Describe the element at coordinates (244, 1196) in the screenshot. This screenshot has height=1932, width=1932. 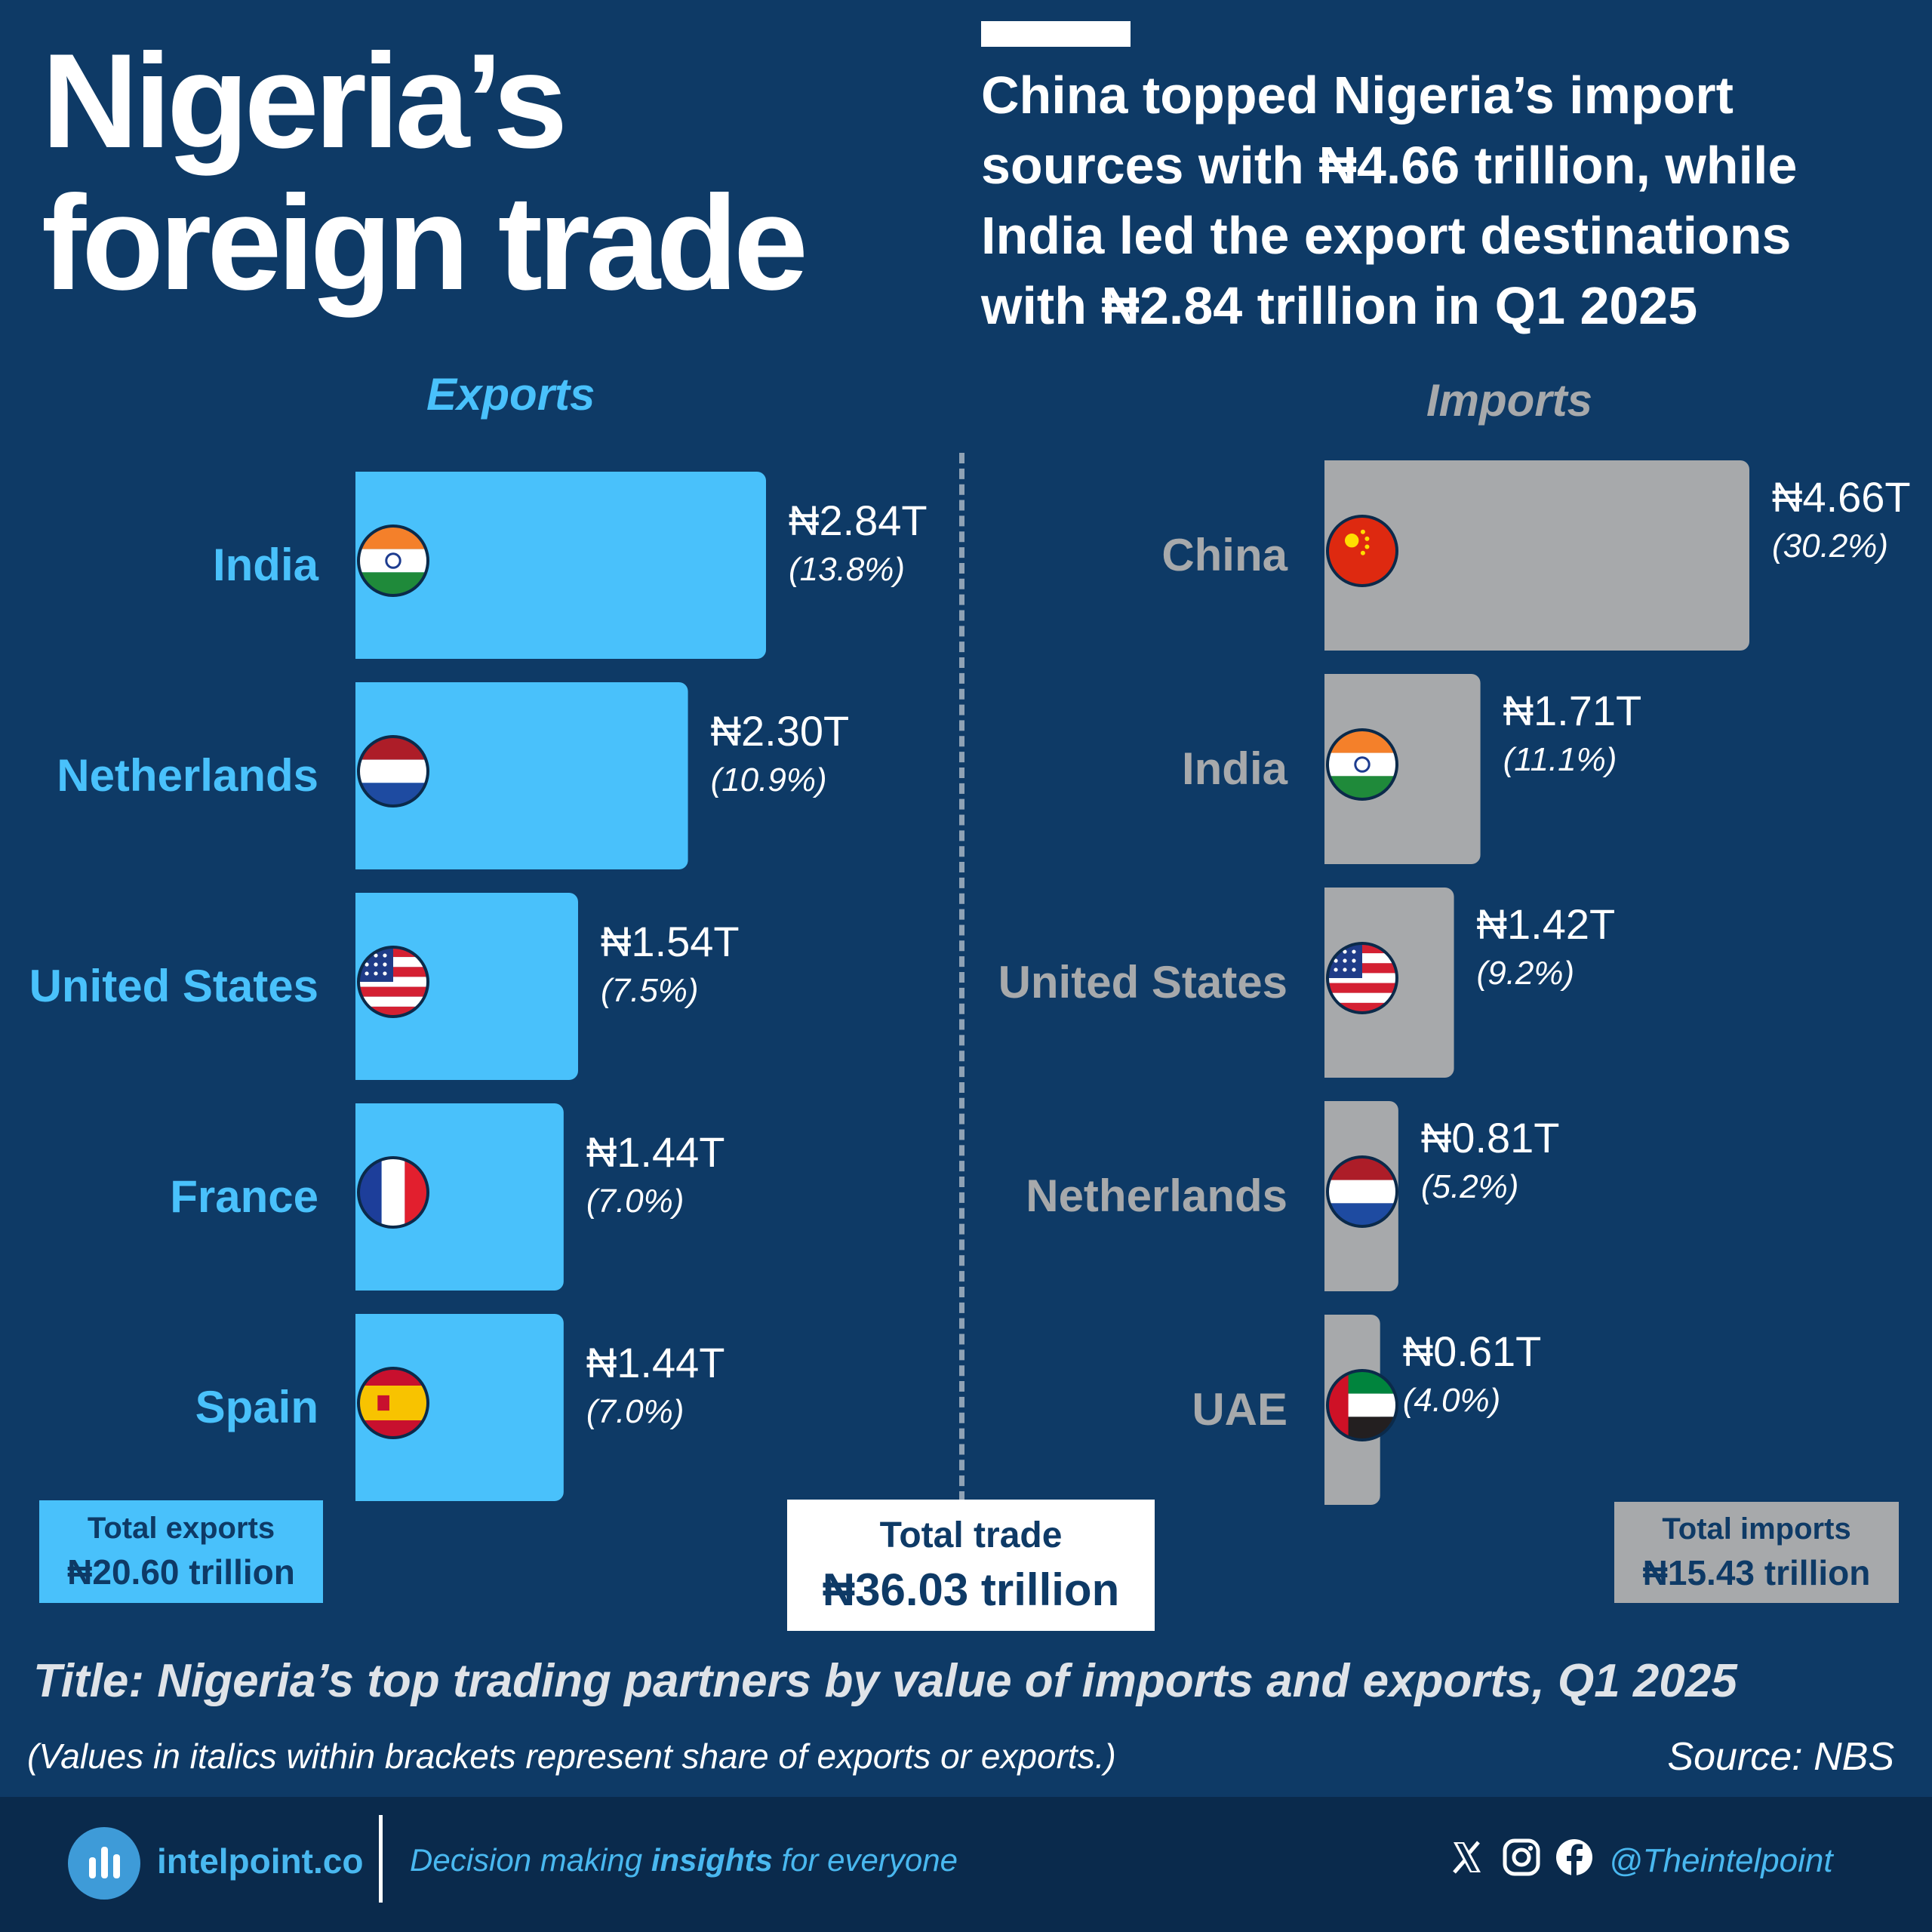
I see `exports-category-france: France` at that location.